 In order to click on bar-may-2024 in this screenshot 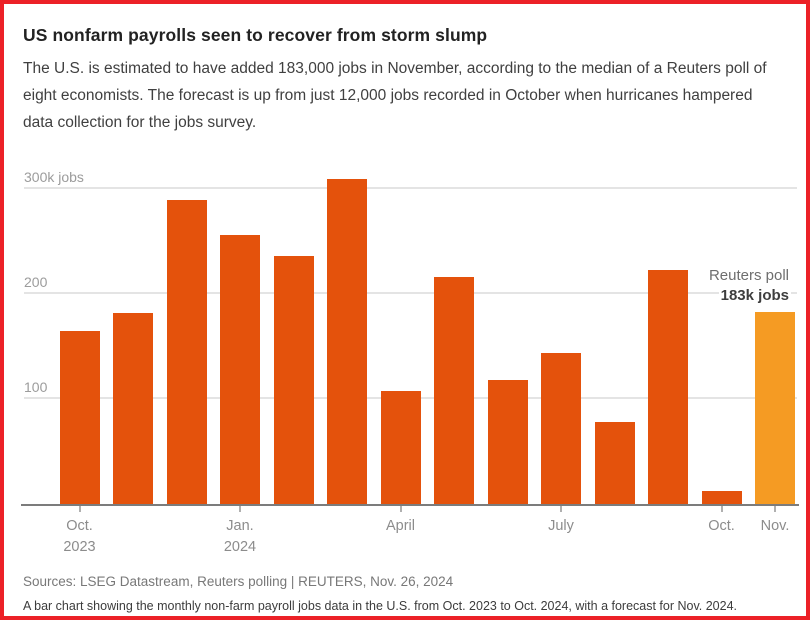, I will do `click(454, 390)`.